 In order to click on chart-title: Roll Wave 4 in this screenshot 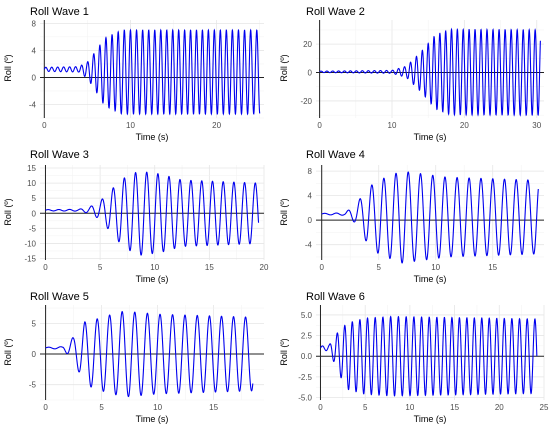, I will do `click(335, 155)`.